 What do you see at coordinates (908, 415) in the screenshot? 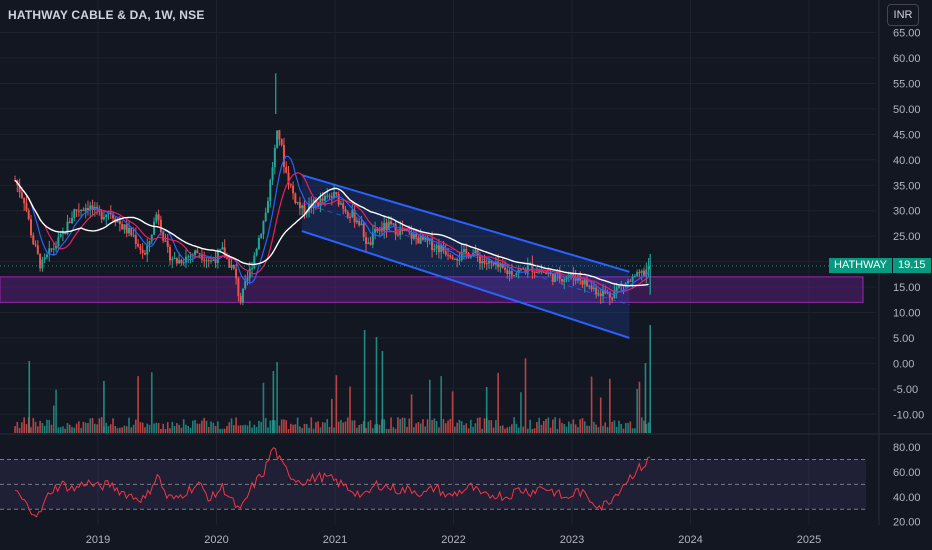
I see `price-tick-label: -10.00` at bounding box center [908, 415].